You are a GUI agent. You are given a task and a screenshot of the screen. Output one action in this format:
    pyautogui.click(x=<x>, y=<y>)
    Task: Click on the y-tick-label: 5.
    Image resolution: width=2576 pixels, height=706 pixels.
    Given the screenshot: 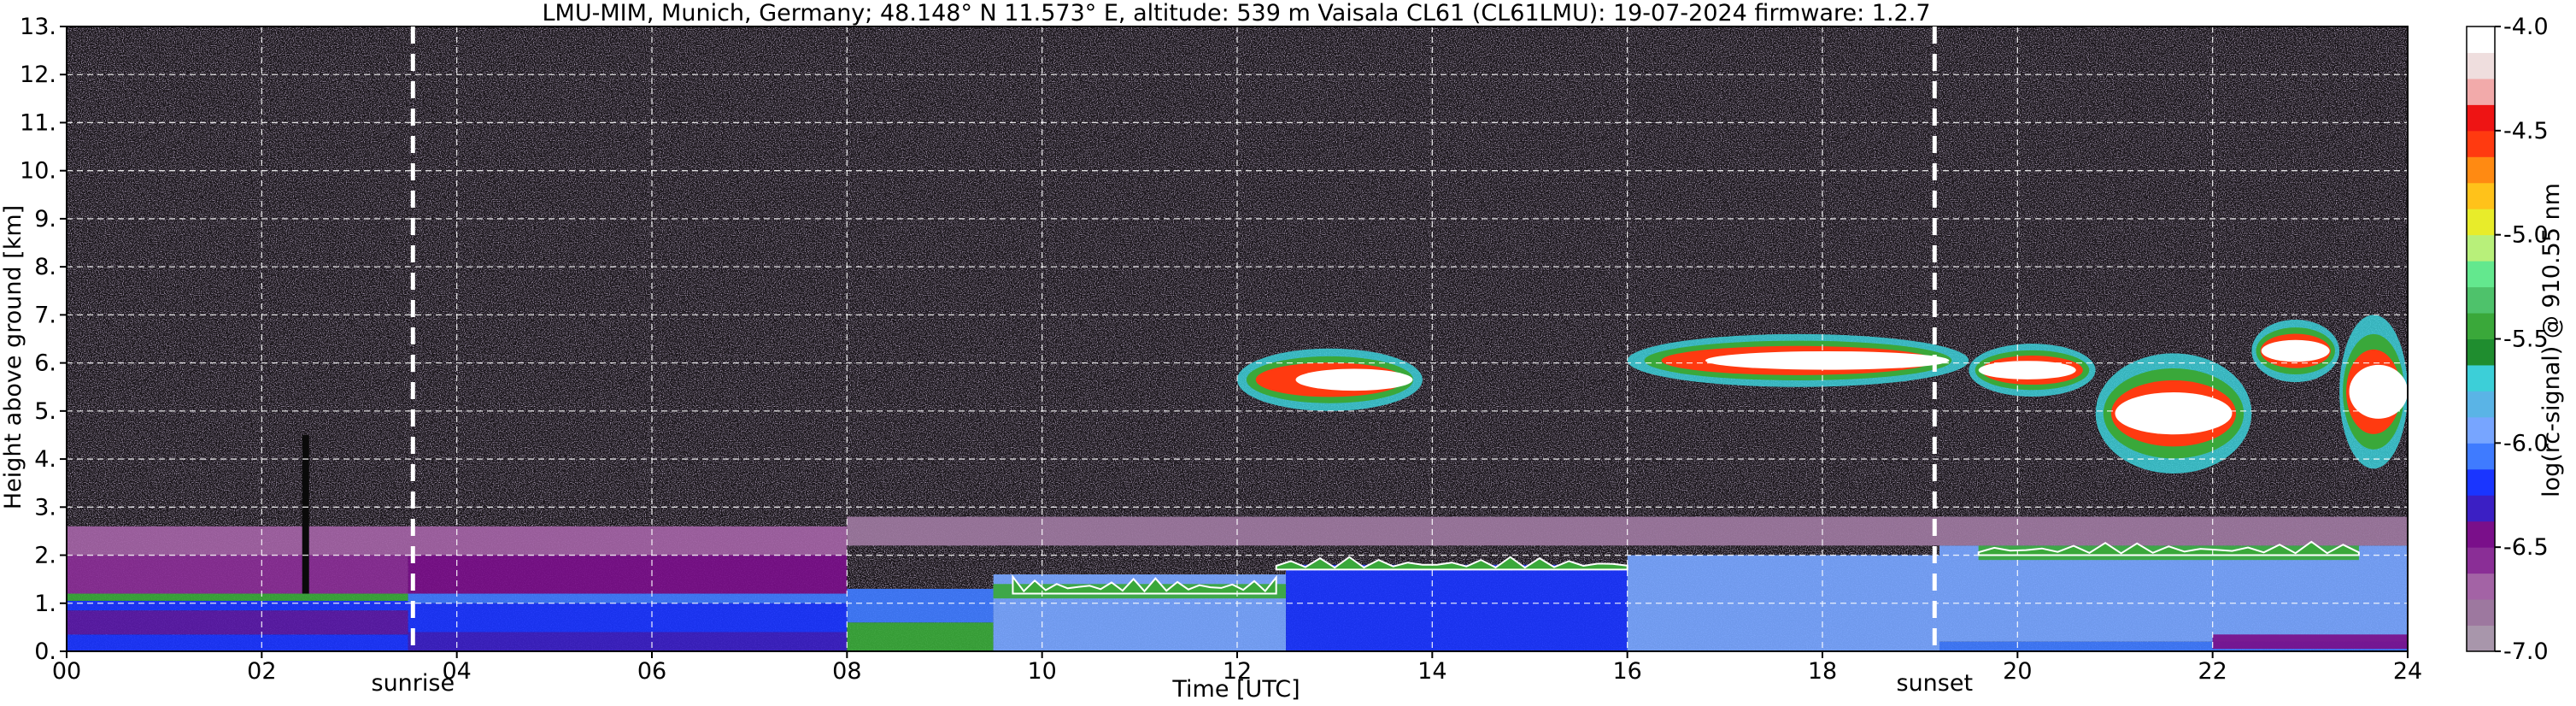 What is the action you would take?
    pyautogui.click(x=45, y=411)
    